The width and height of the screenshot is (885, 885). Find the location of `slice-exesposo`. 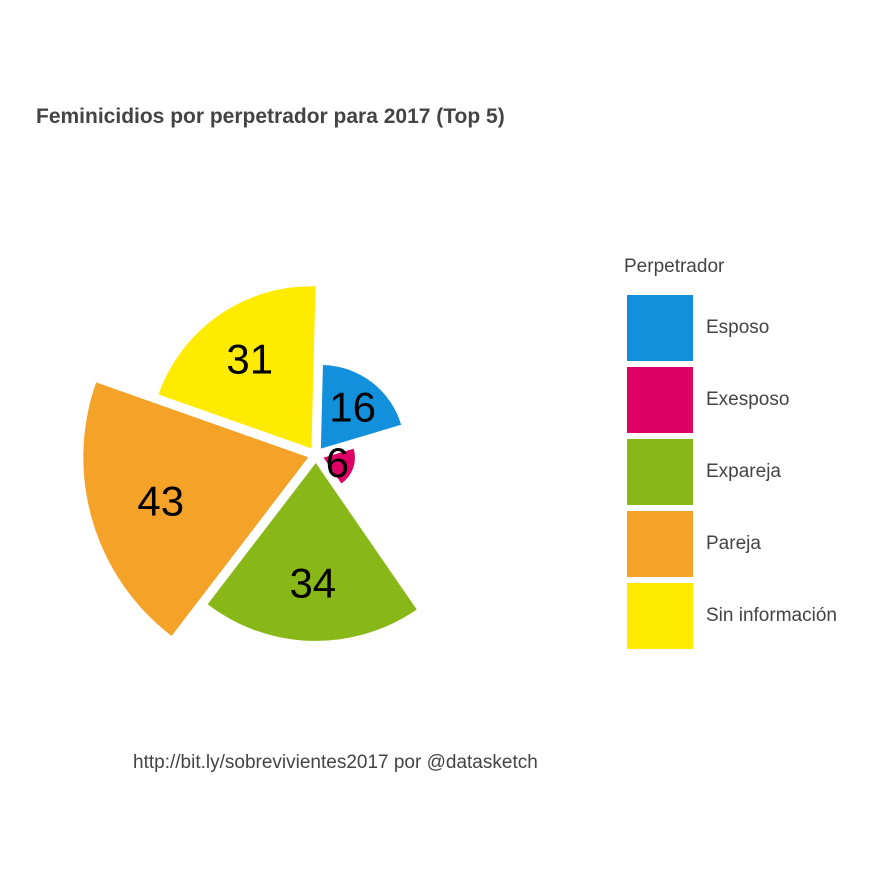

slice-exesposo is located at coordinates (339, 466).